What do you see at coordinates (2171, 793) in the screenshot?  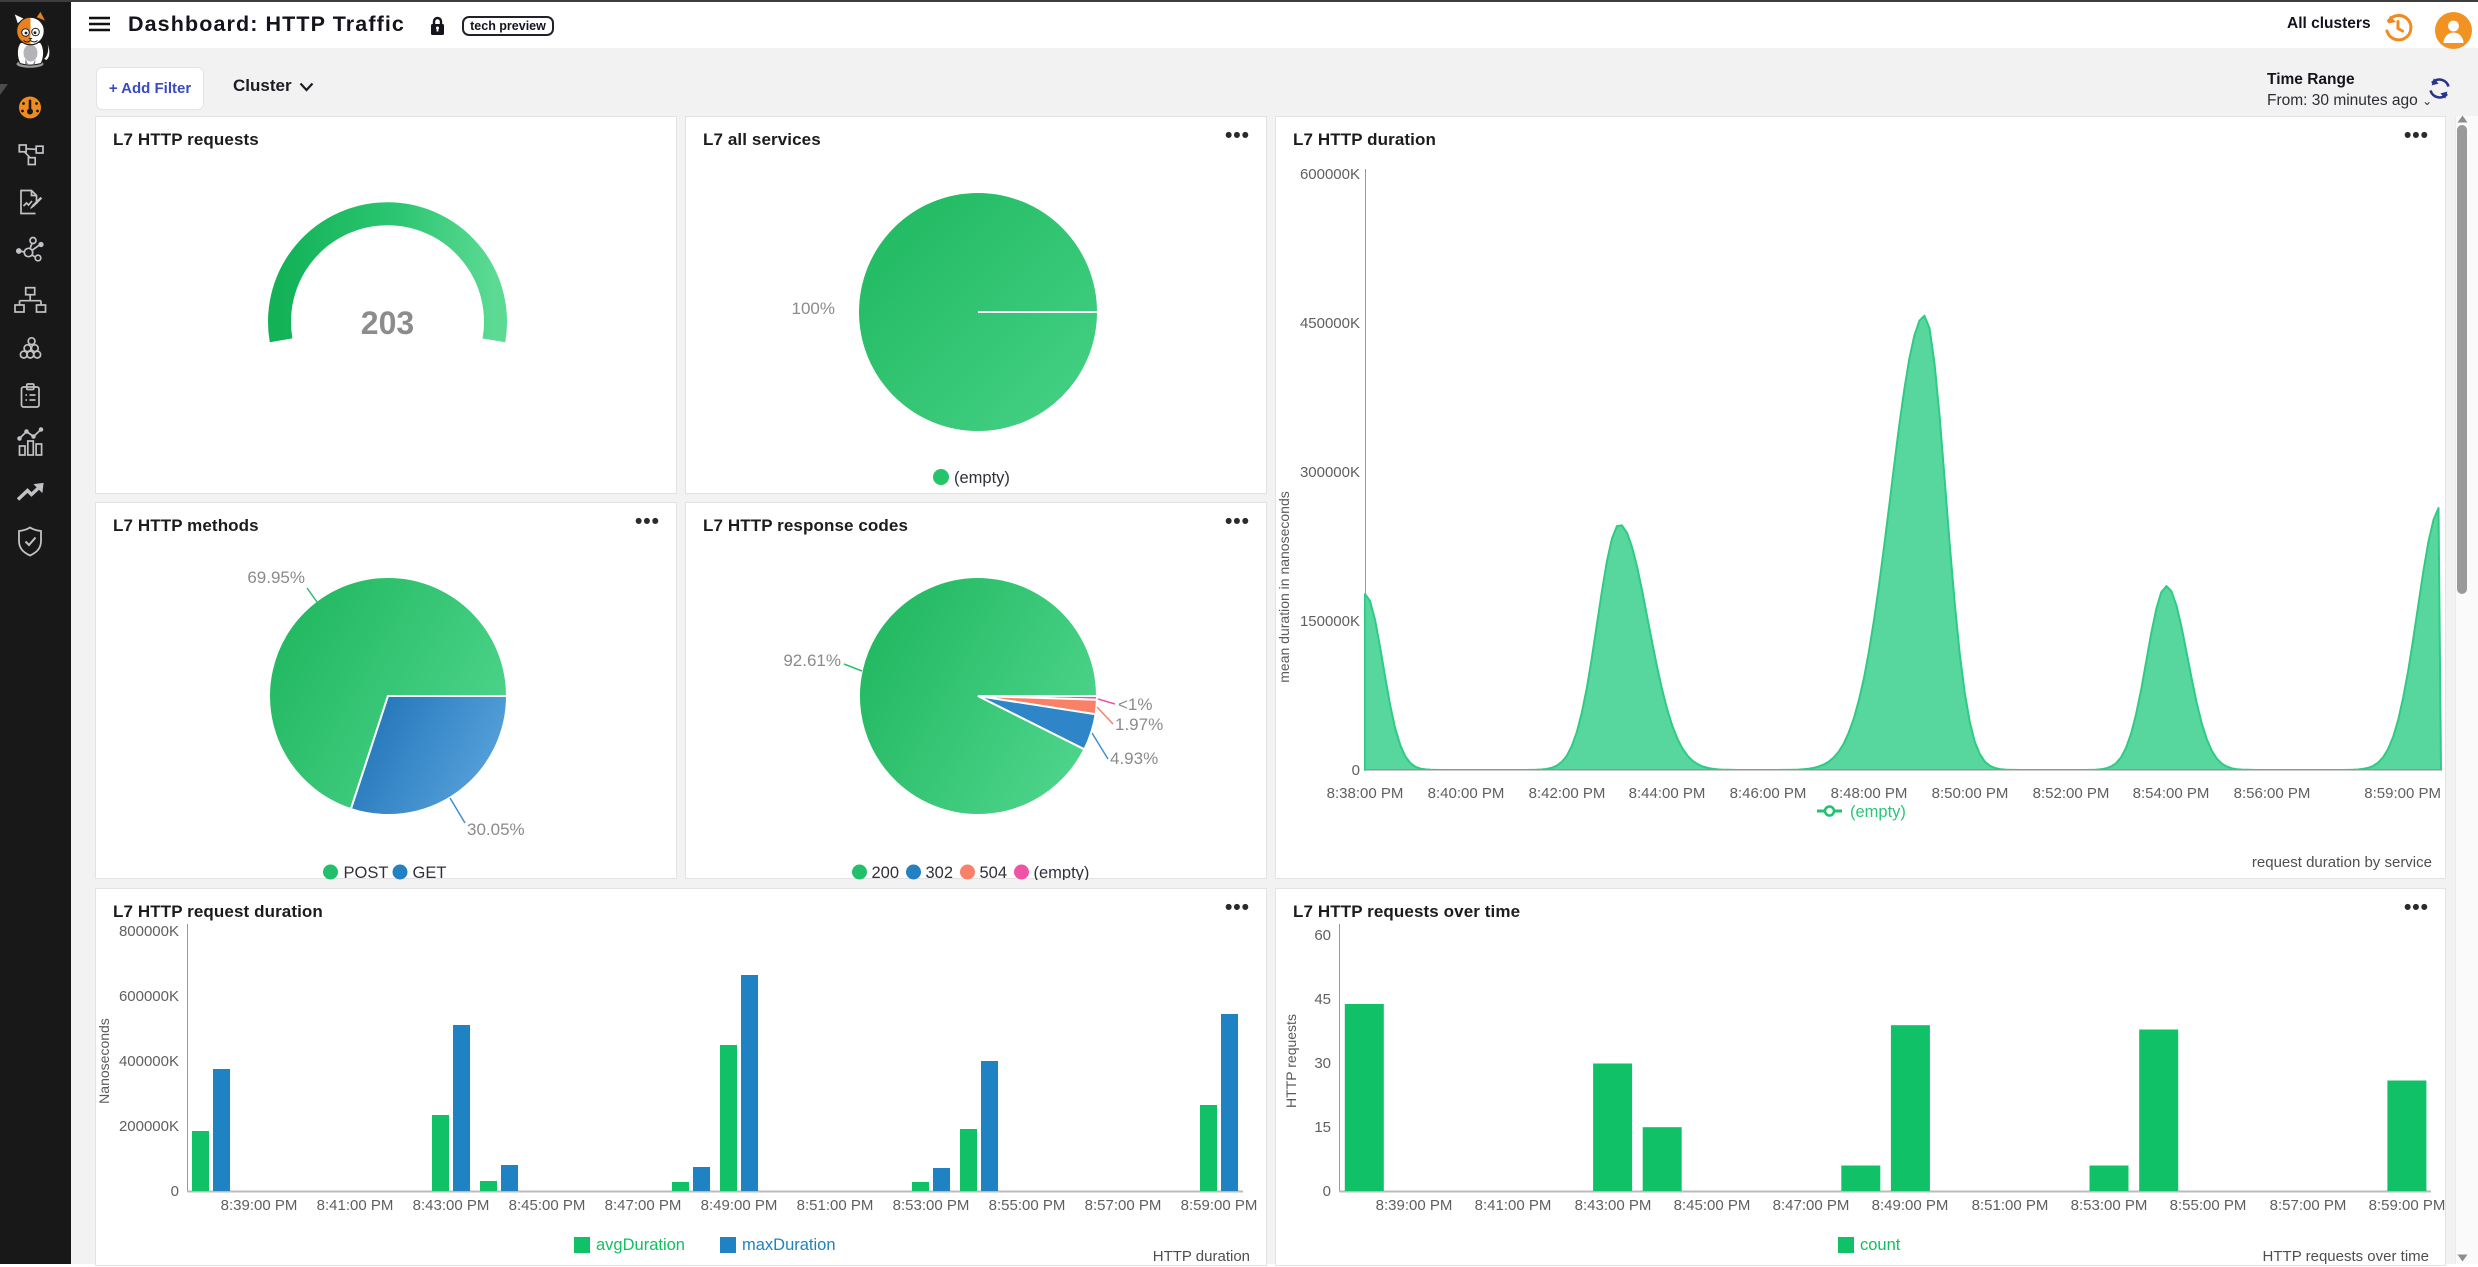 I see `svg-text: 8:54:00 PM` at bounding box center [2171, 793].